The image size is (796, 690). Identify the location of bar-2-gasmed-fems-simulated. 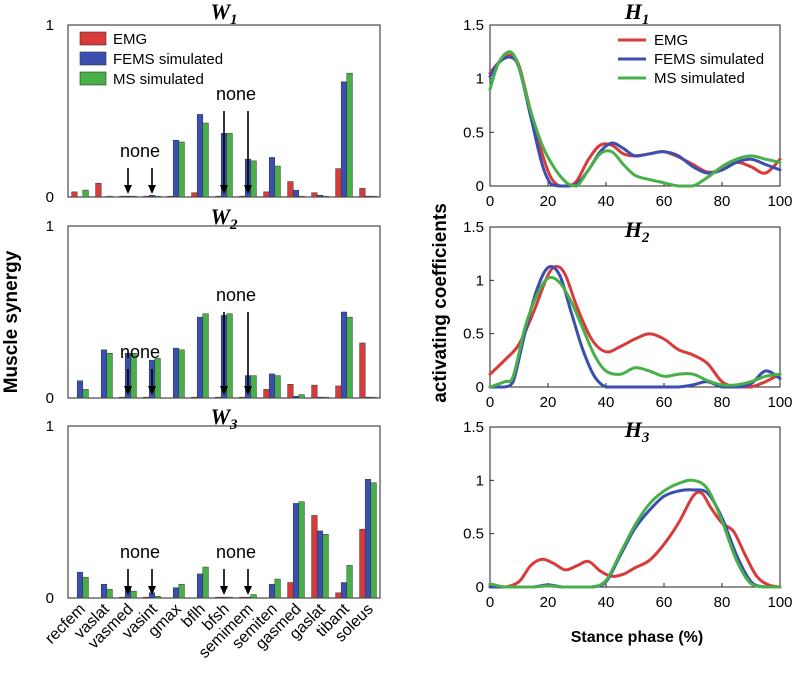
(296, 397).